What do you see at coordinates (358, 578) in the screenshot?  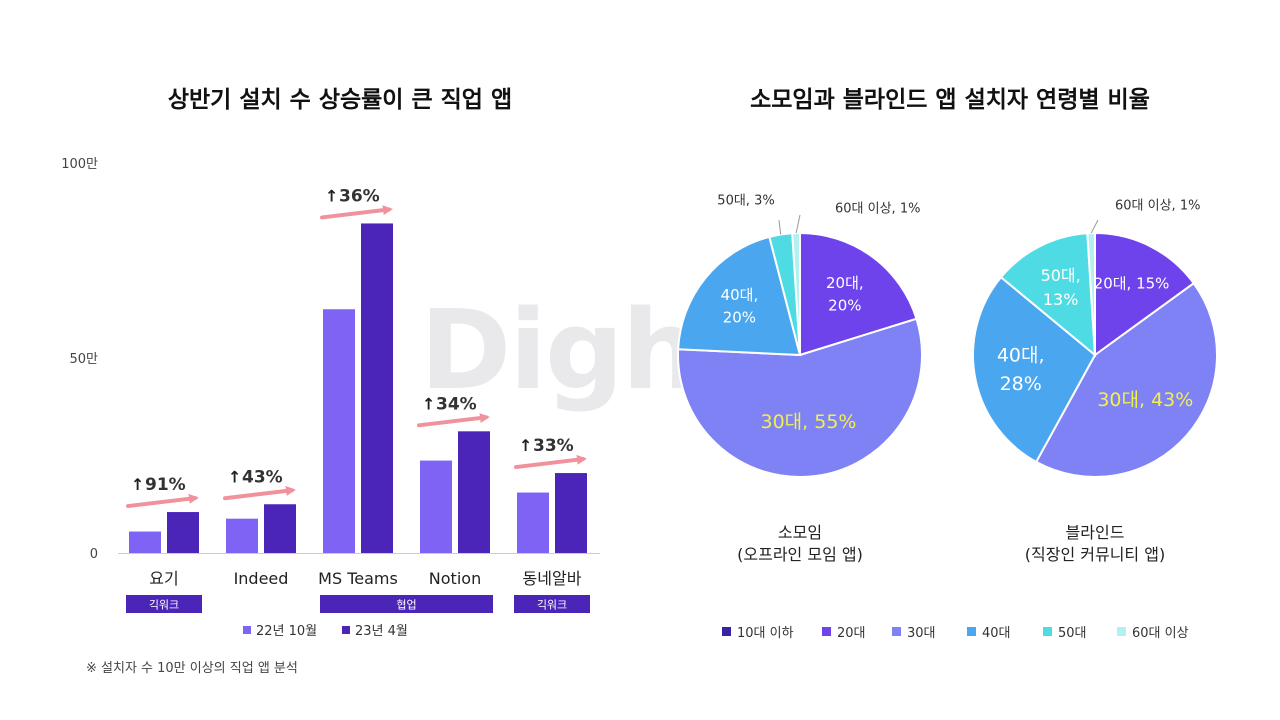 I see `category-label: MS Teams` at bounding box center [358, 578].